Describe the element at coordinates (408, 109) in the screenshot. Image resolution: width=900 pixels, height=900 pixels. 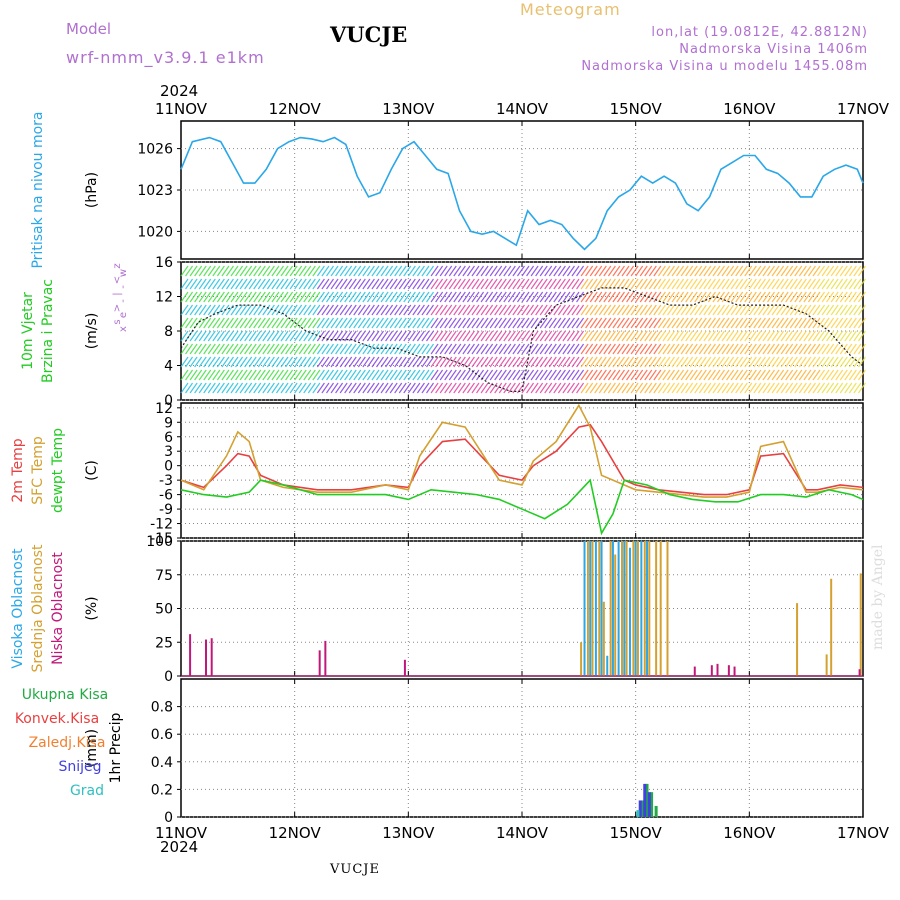
I see `x-tick-label-top: 13NOV` at that location.